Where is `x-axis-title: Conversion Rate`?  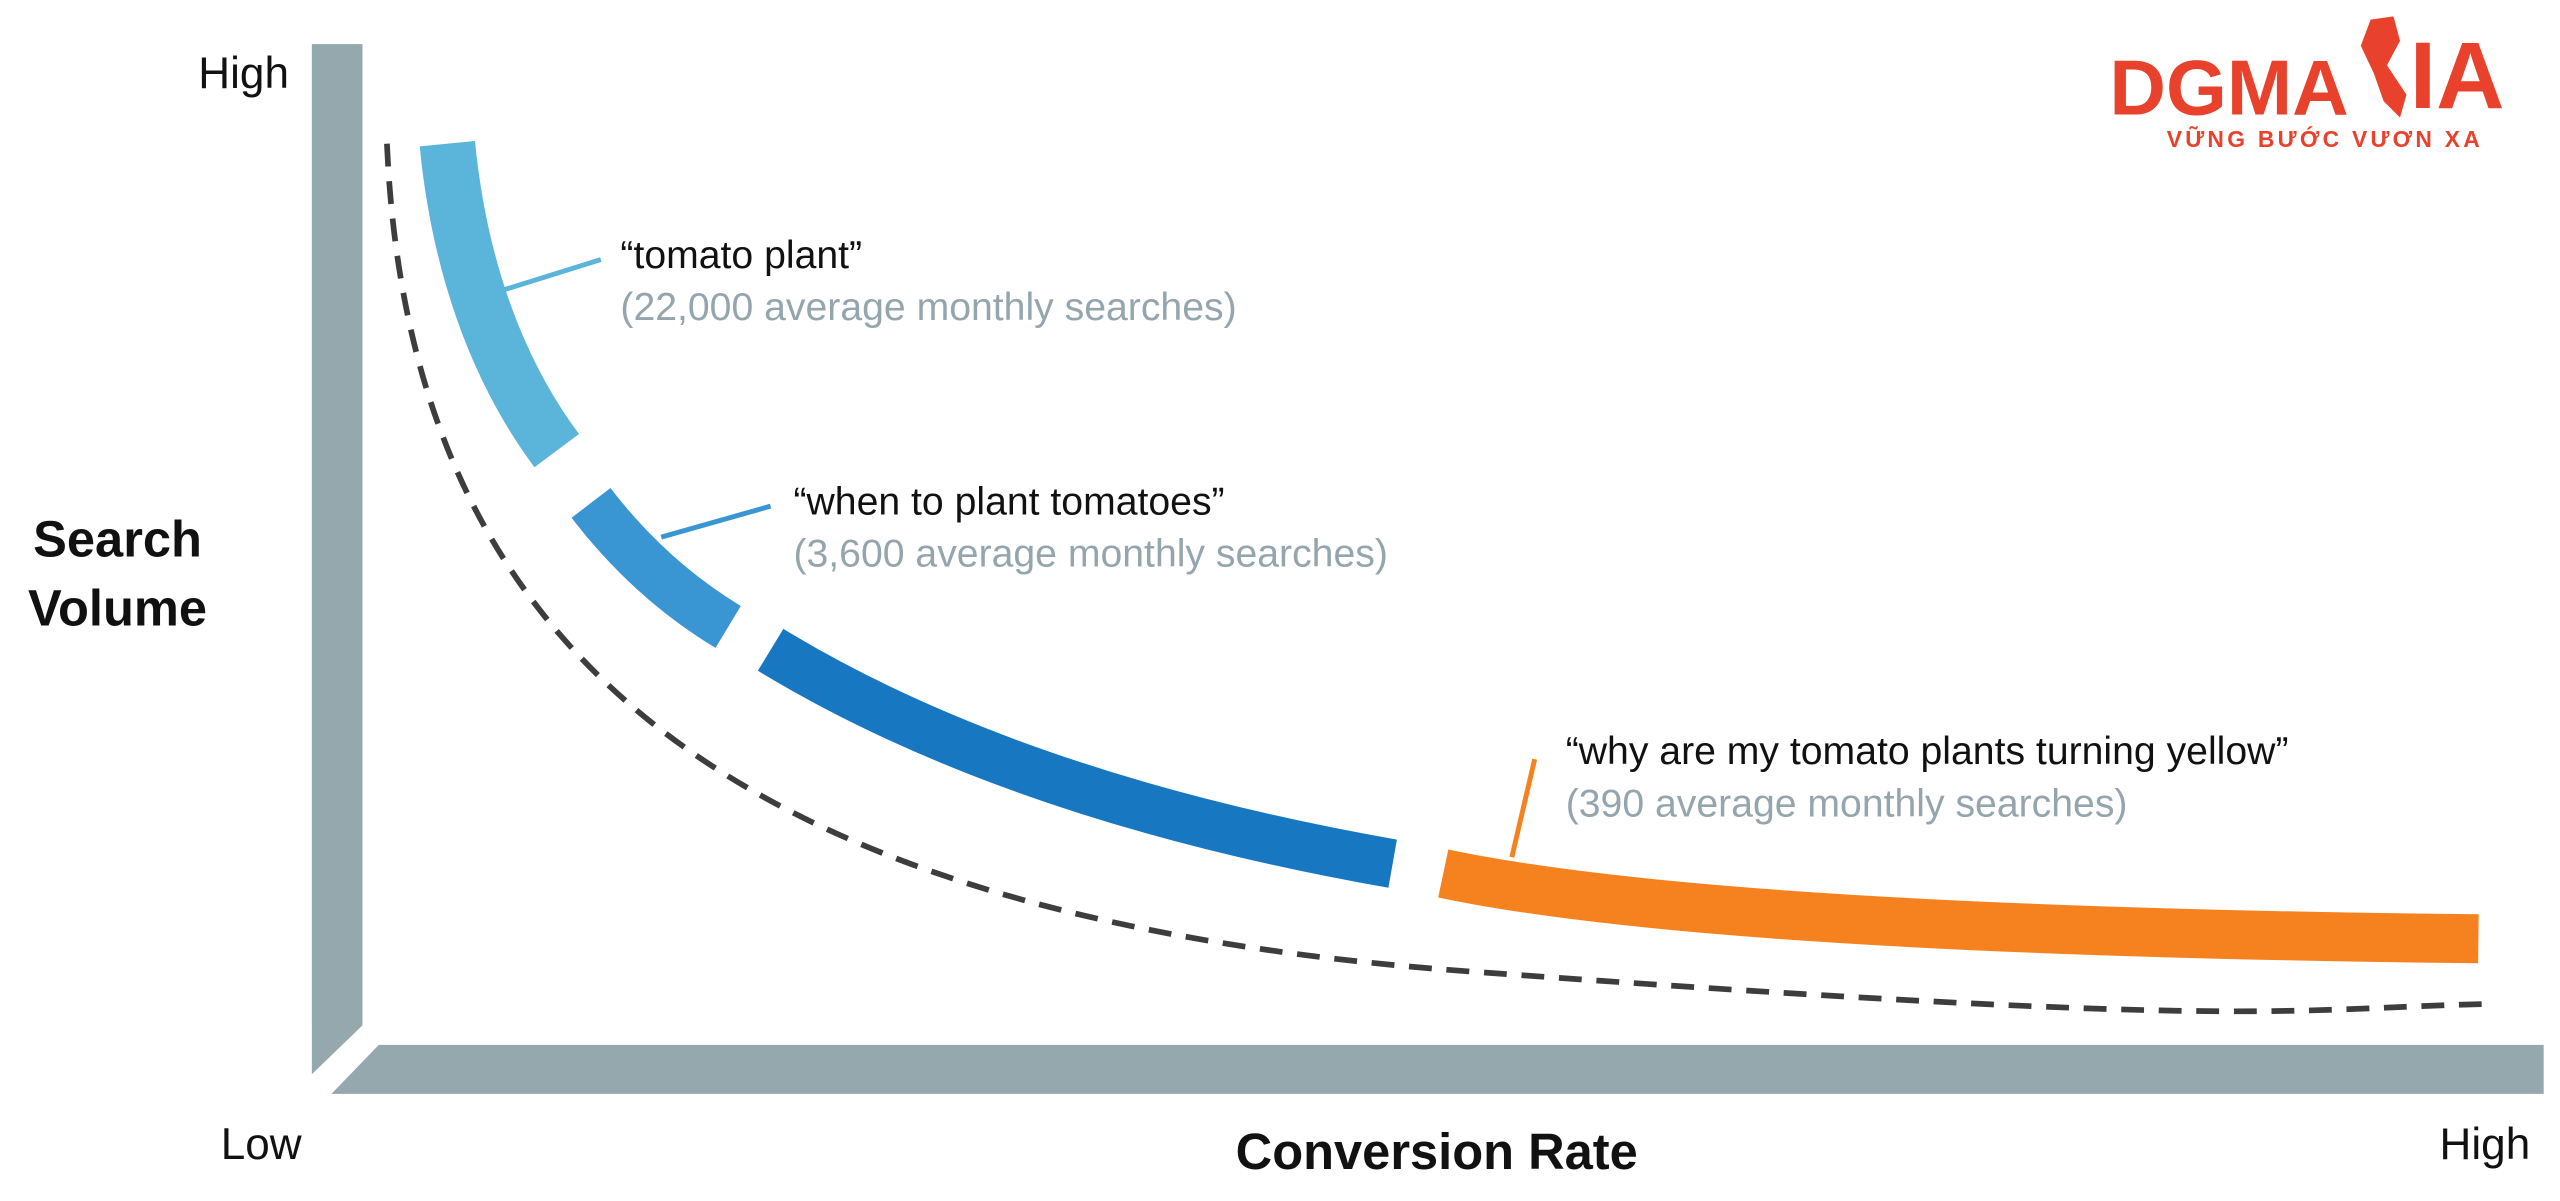 x-axis-title: Conversion Rate is located at coordinates (1437, 1151).